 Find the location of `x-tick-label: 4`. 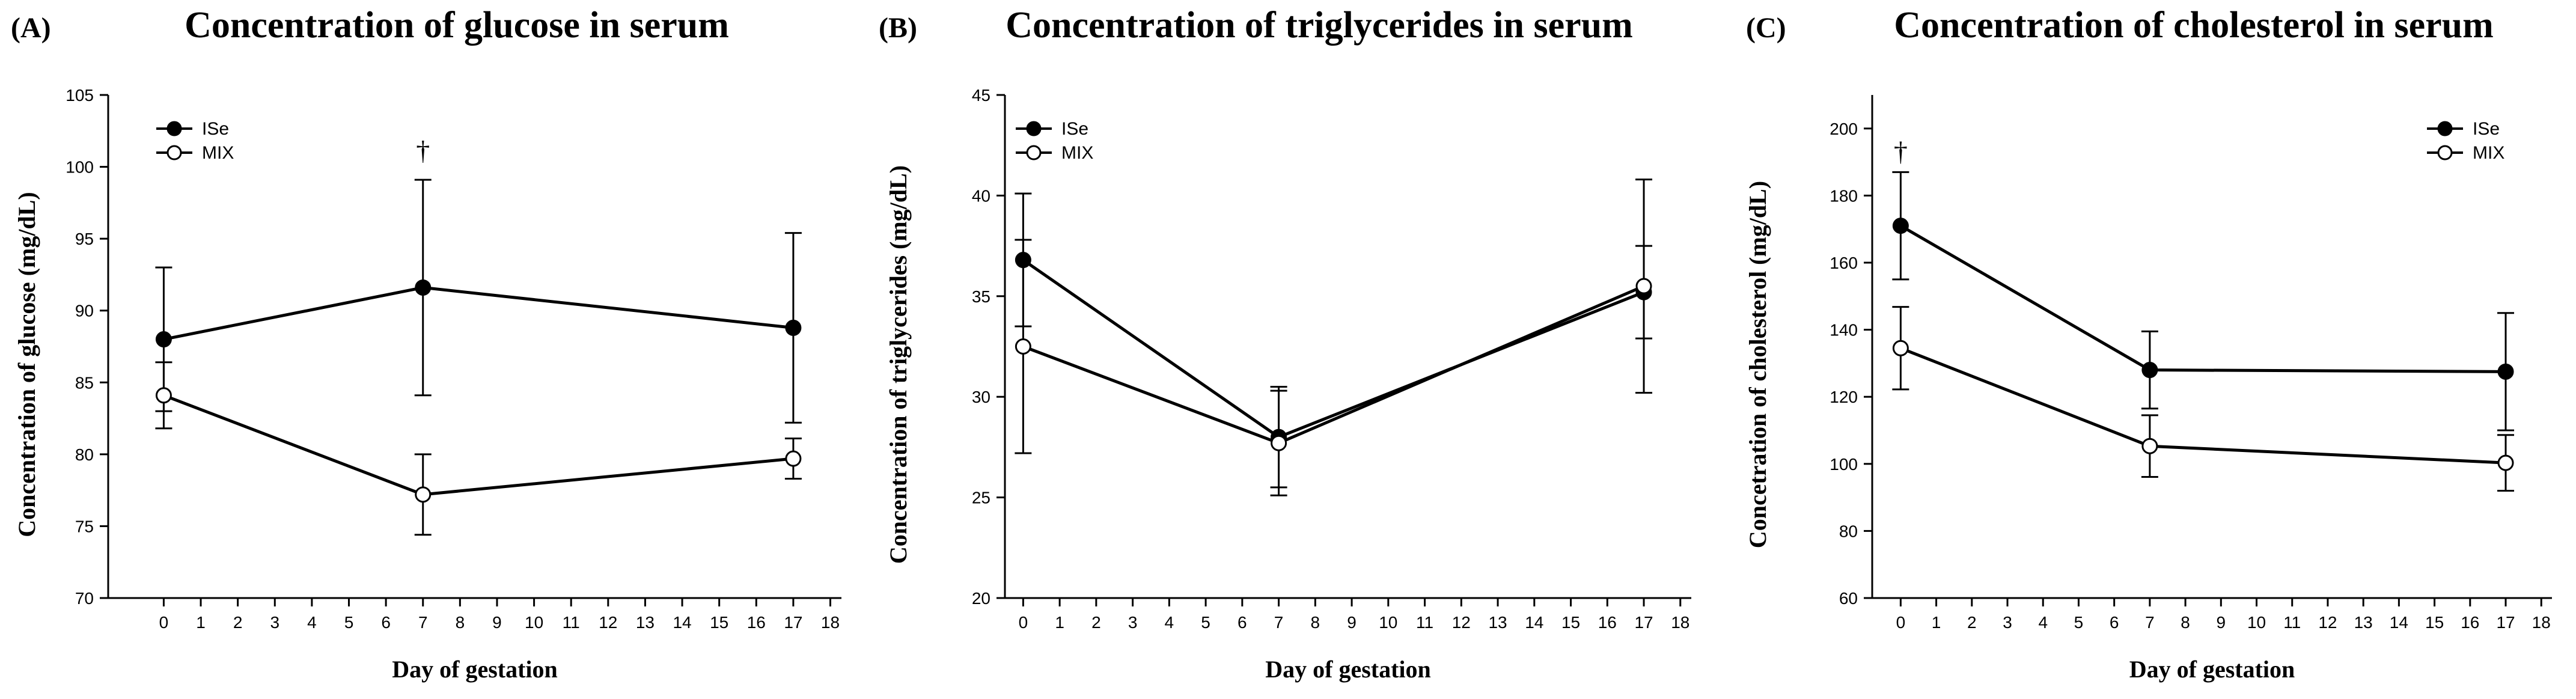

x-tick-label: 4 is located at coordinates (2043, 622).